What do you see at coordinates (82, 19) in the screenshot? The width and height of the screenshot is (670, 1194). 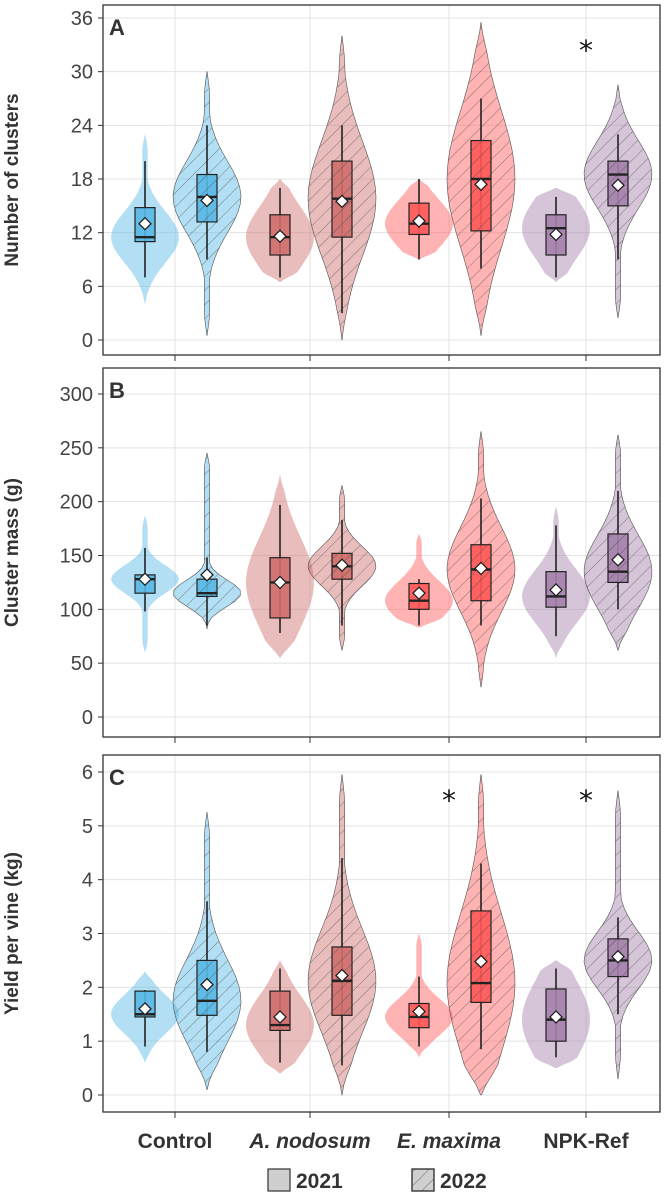 I see `y-tick-label: 36` at bounding box center [82, 19].